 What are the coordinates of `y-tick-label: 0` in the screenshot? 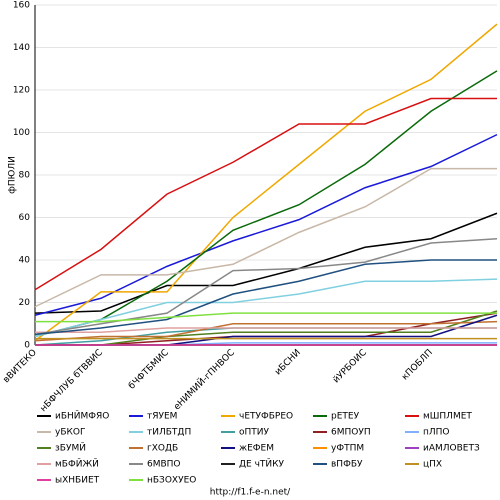 It's located at (27, 346).